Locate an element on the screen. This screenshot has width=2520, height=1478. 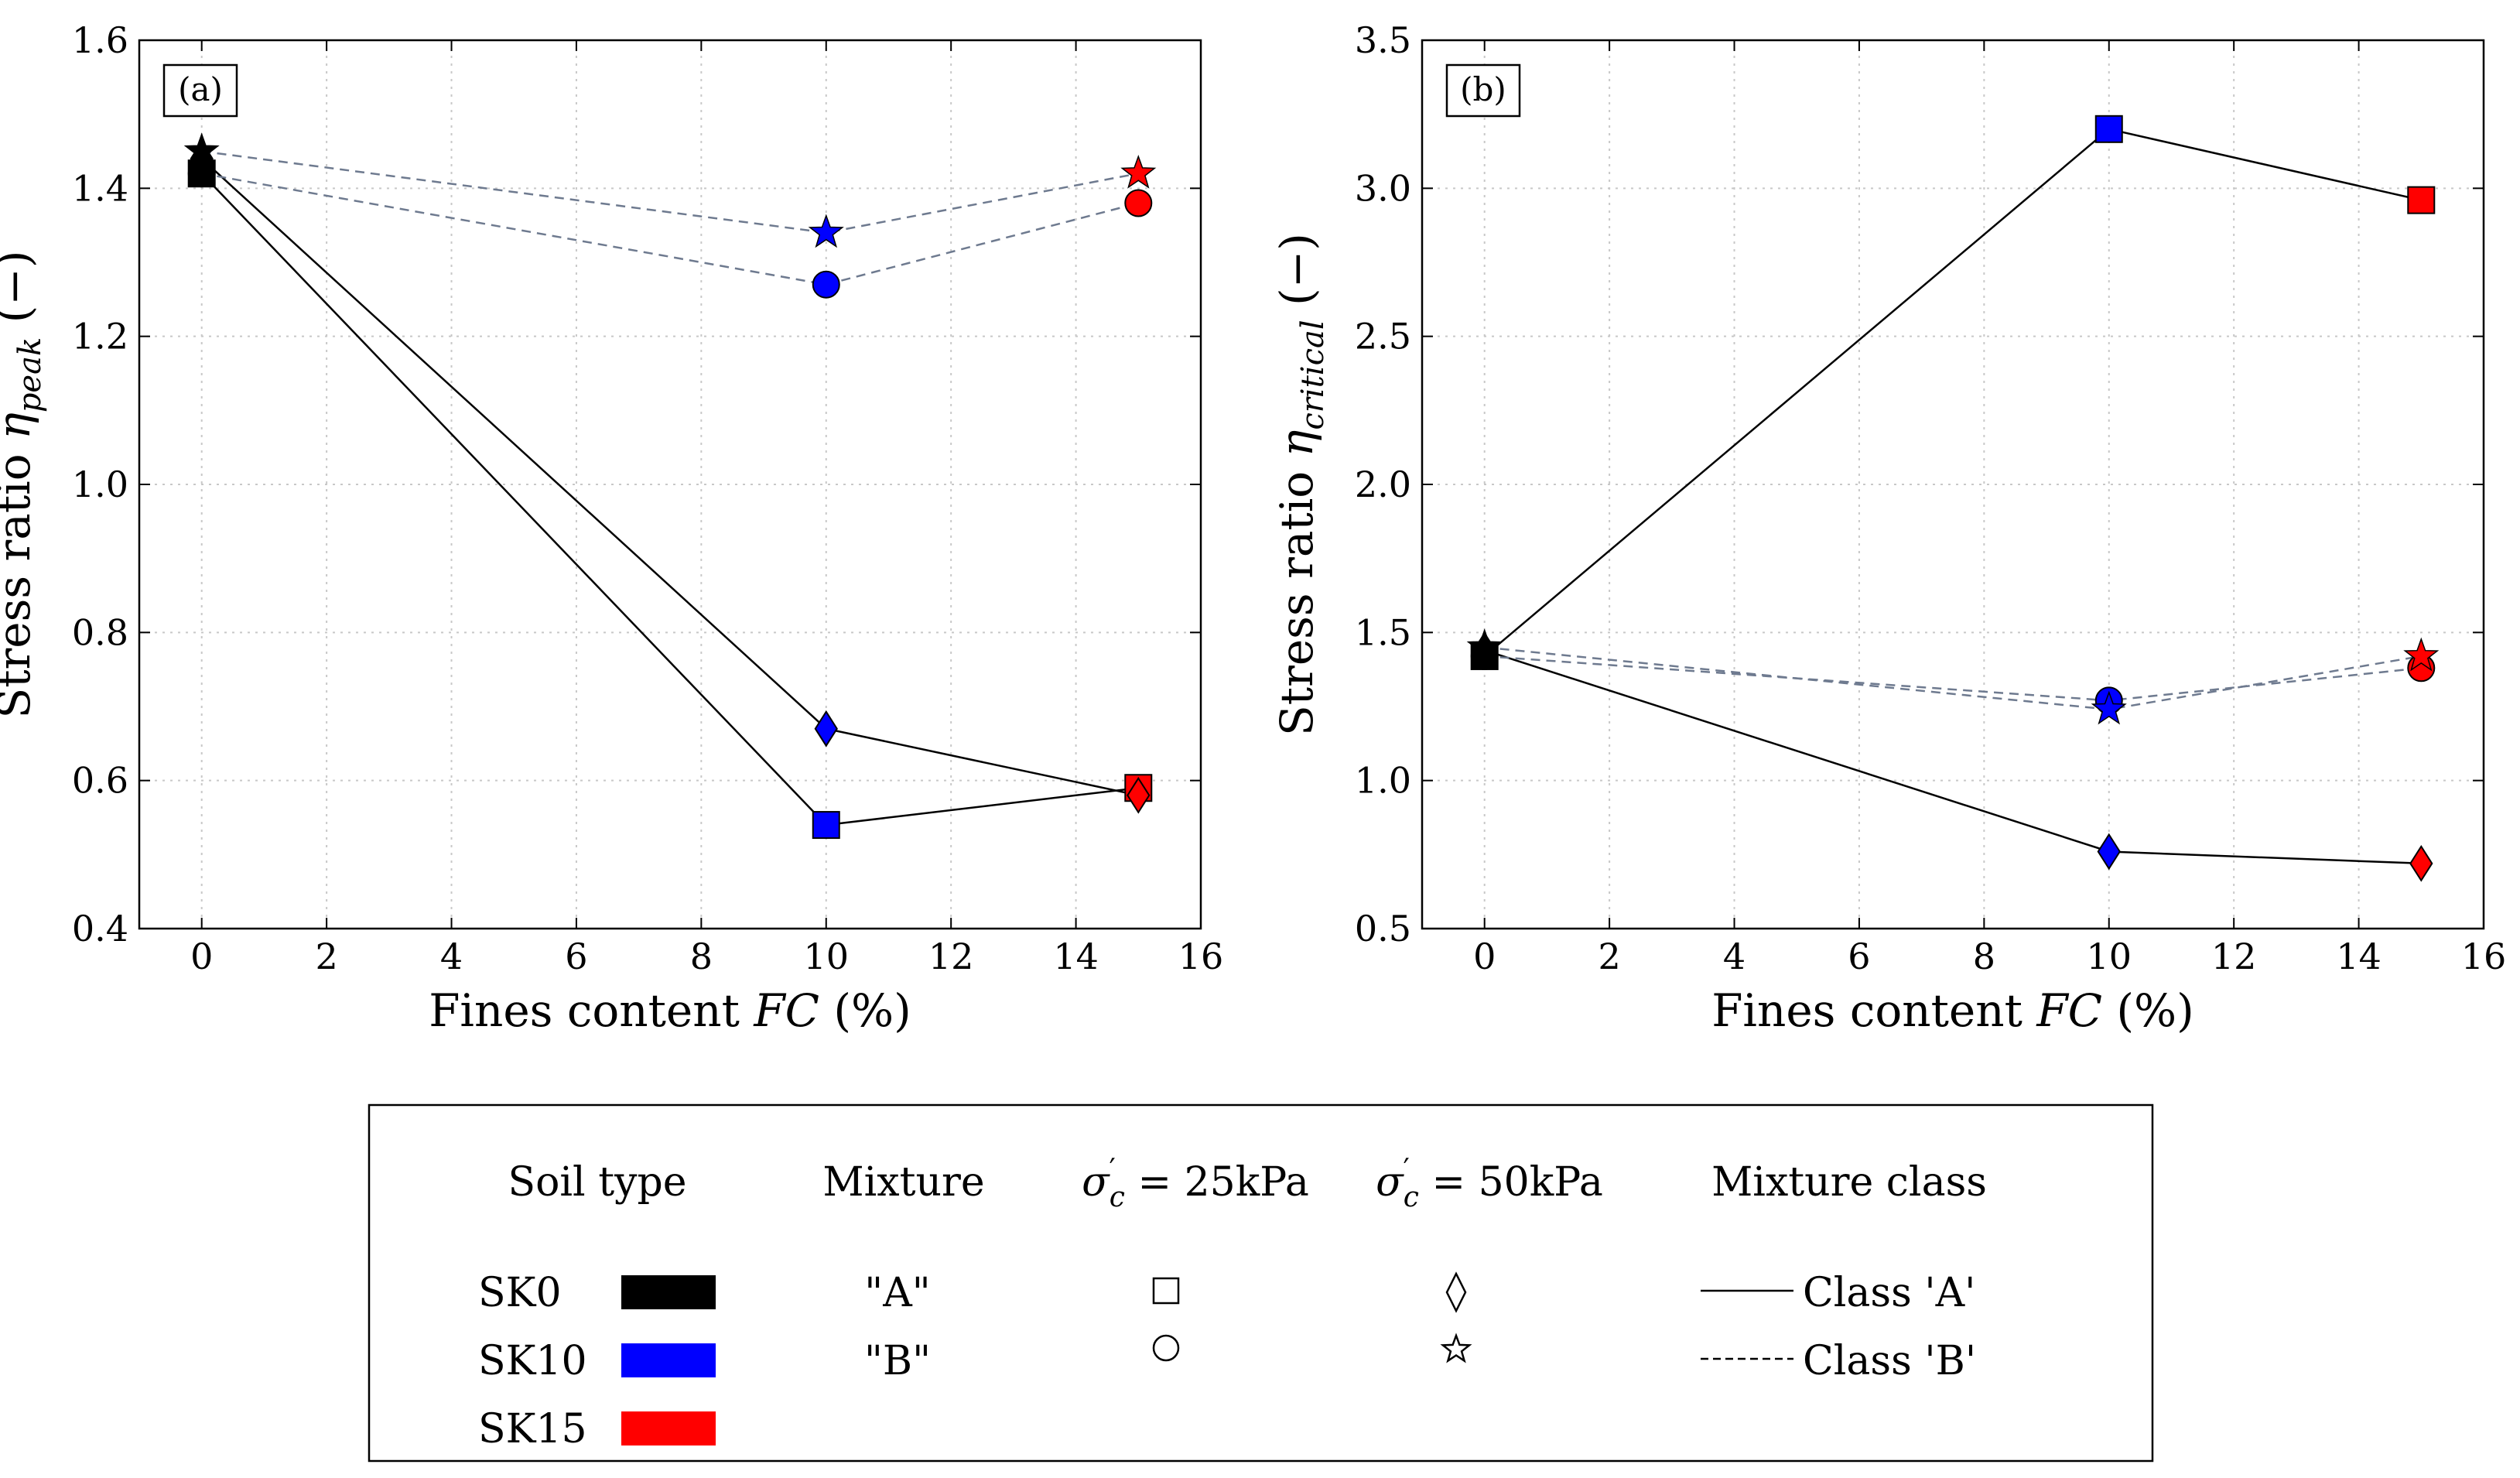
series-line-a-25kpa is located at coordinates (1952, 392).